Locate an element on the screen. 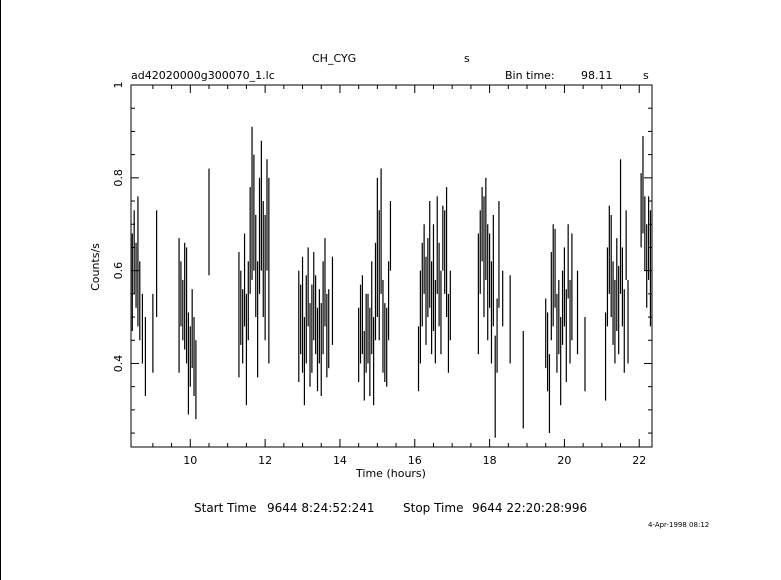 The image size is (781, 580). x-tick-label: 22 is located at coordinates (639, 460).